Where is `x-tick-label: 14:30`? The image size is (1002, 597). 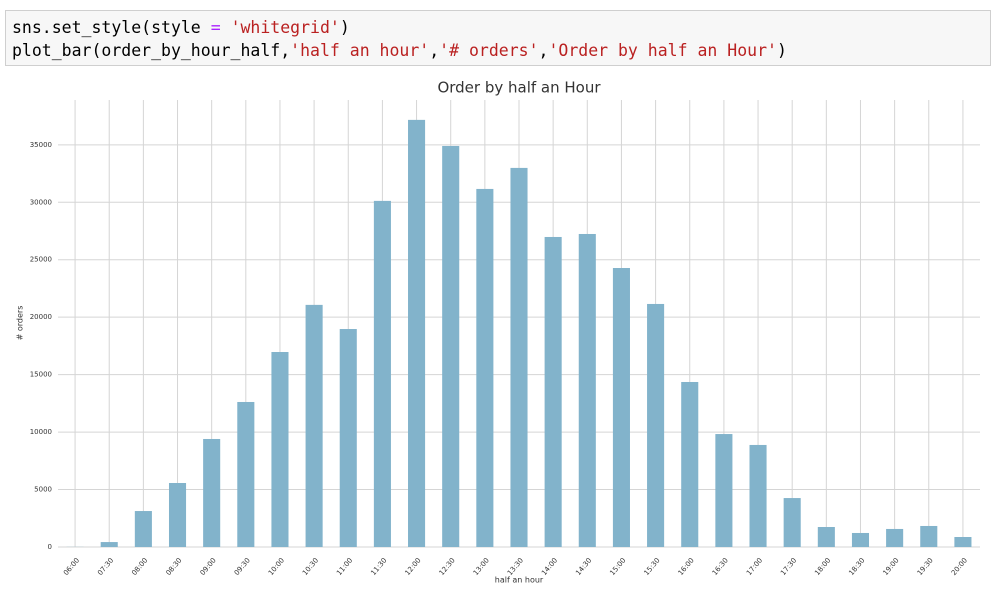
x-tick-label: 14:30 is located at coordinates (583, 566).